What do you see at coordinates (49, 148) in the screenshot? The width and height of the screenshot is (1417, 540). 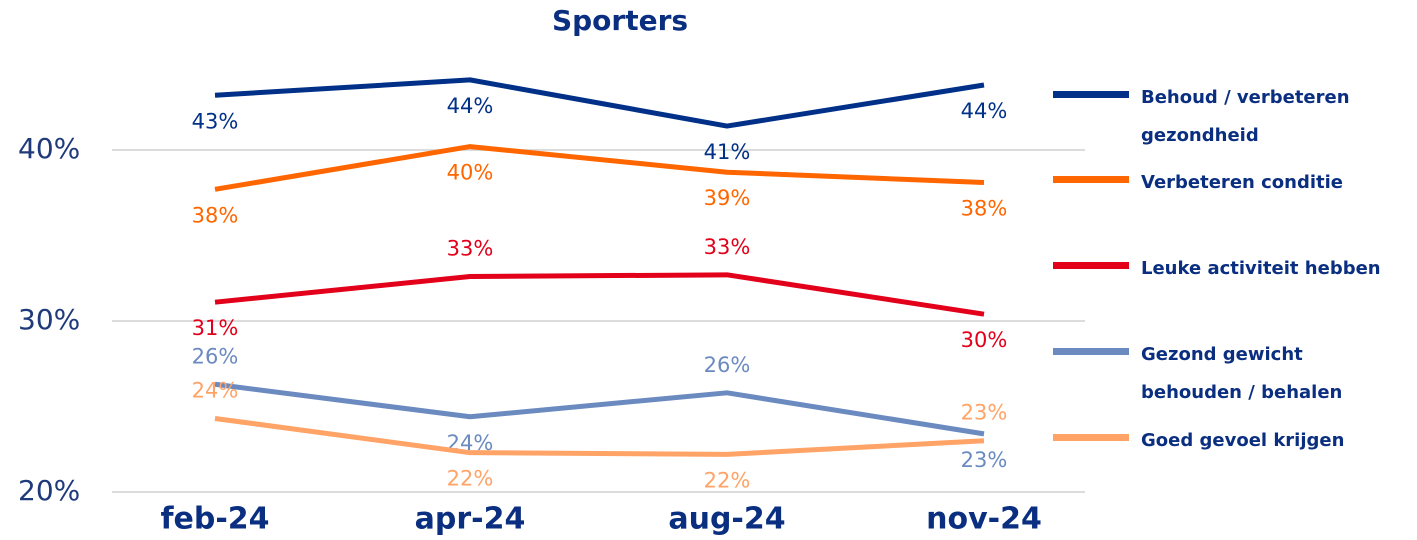 I see `y-tick-label: 40%` at bounding box center [49, 148].